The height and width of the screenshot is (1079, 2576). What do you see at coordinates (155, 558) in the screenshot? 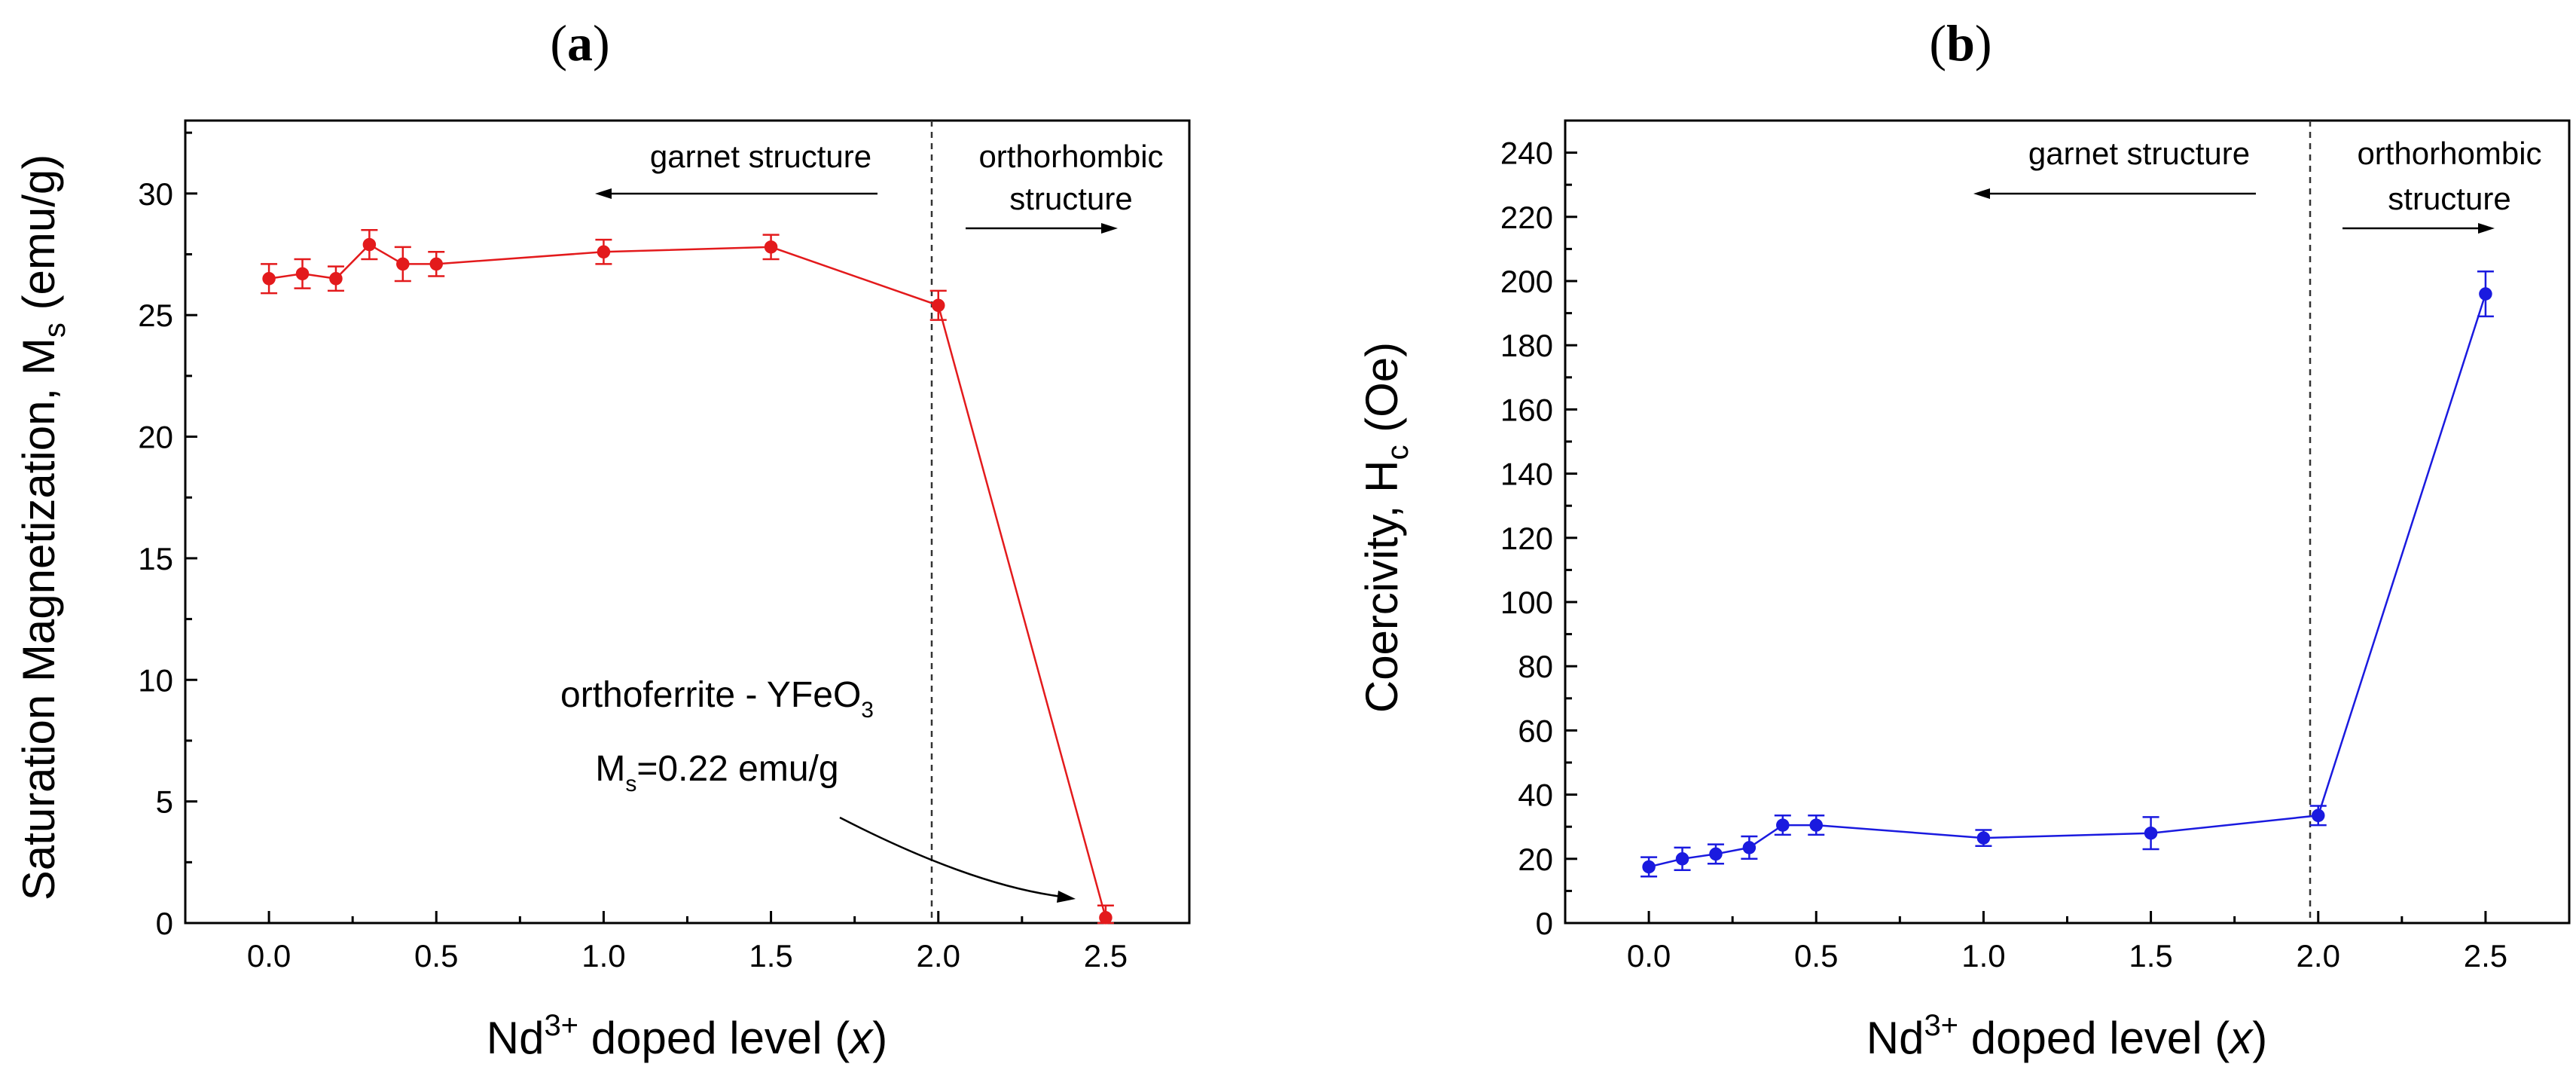
I see `panel-a-y-tick-label: 15` at bounding box center [155, 558].